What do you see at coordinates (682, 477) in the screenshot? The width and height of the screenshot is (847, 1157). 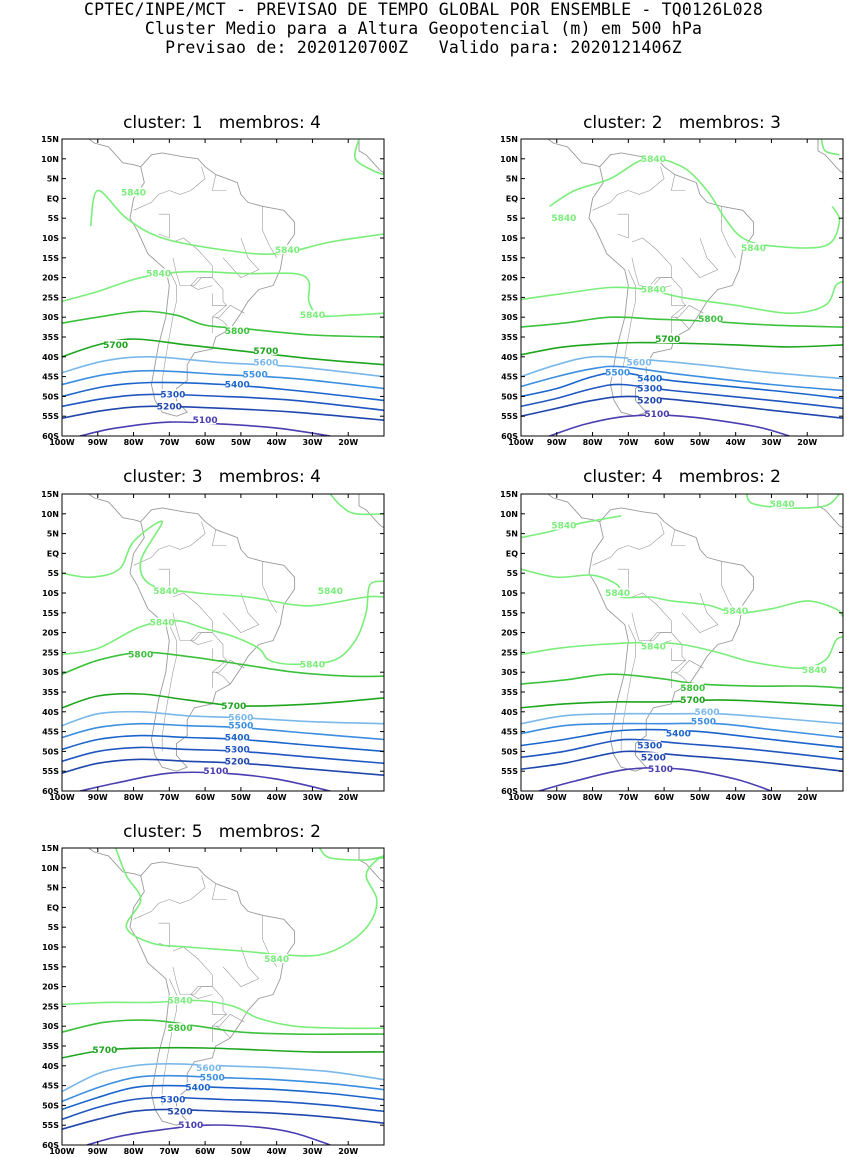 I see `panel-title: cluster: 4 membros: 2` at bounding box center [682, 477].